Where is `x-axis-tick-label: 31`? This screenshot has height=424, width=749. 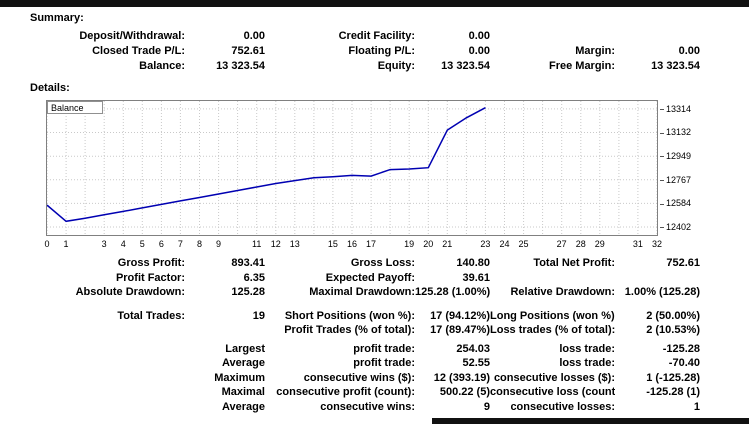
x-axis-tick-label: 31 is located at coordinates (637, 244).